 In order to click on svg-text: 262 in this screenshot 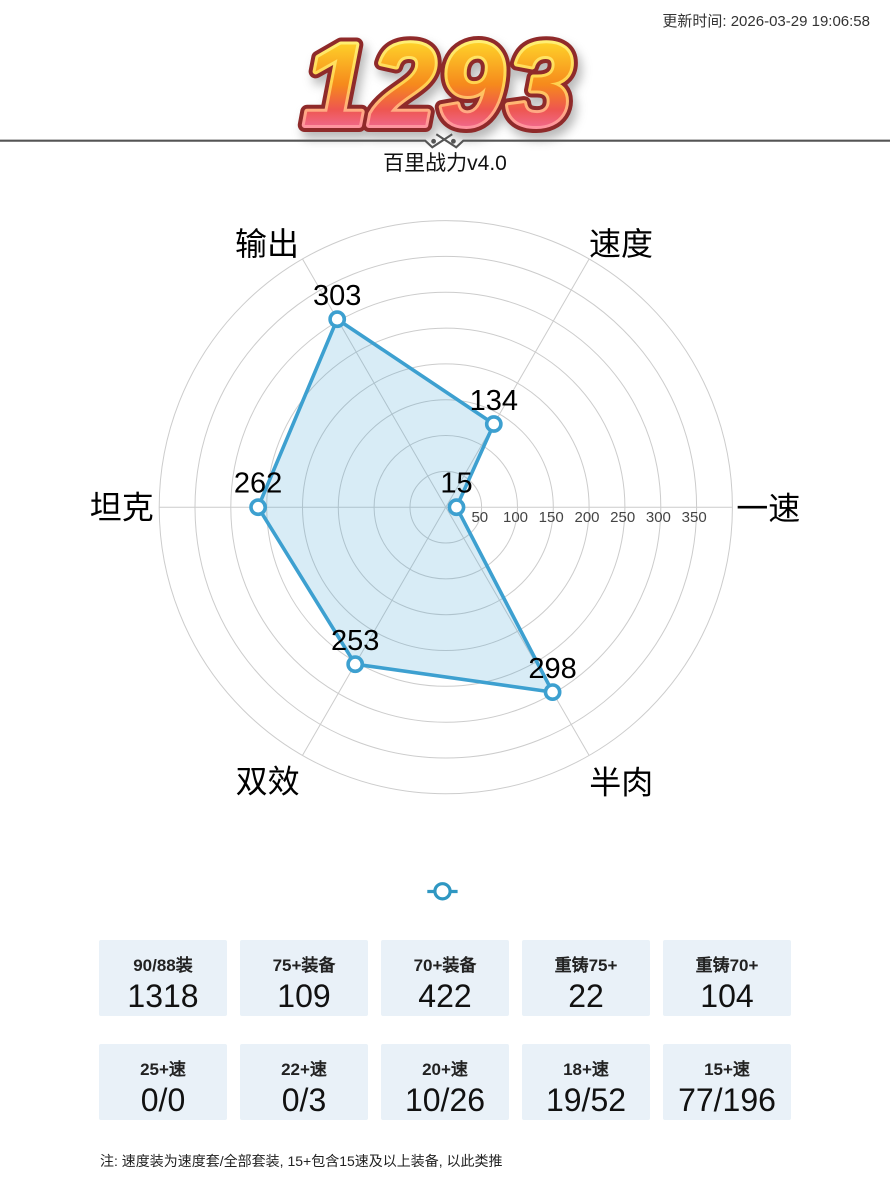, I will do `click(258, 484)`.